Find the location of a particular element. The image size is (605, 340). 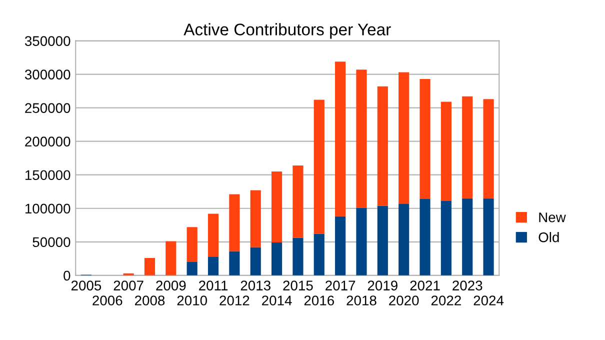

y-tick-label: 350000 is located at coordinates (47, 41).